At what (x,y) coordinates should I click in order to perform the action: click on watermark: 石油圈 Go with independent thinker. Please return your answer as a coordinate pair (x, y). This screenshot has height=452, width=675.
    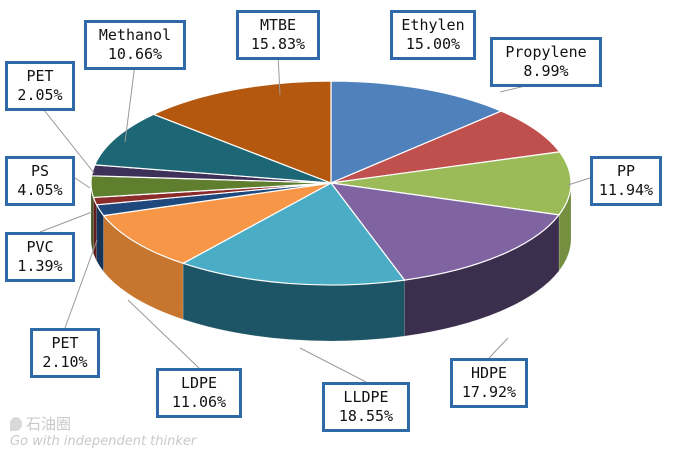
    Looking at the image, I should click on (103, 431).